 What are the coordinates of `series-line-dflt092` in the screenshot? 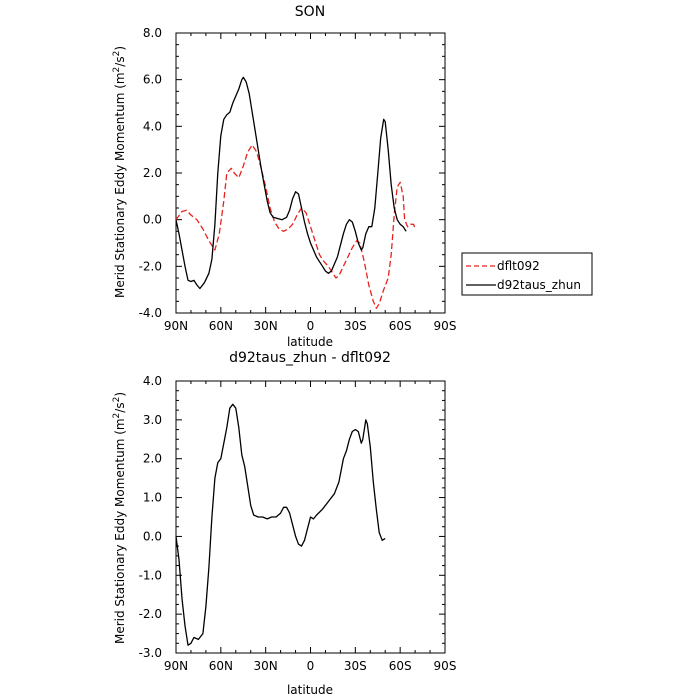 It's located at (295, 226).